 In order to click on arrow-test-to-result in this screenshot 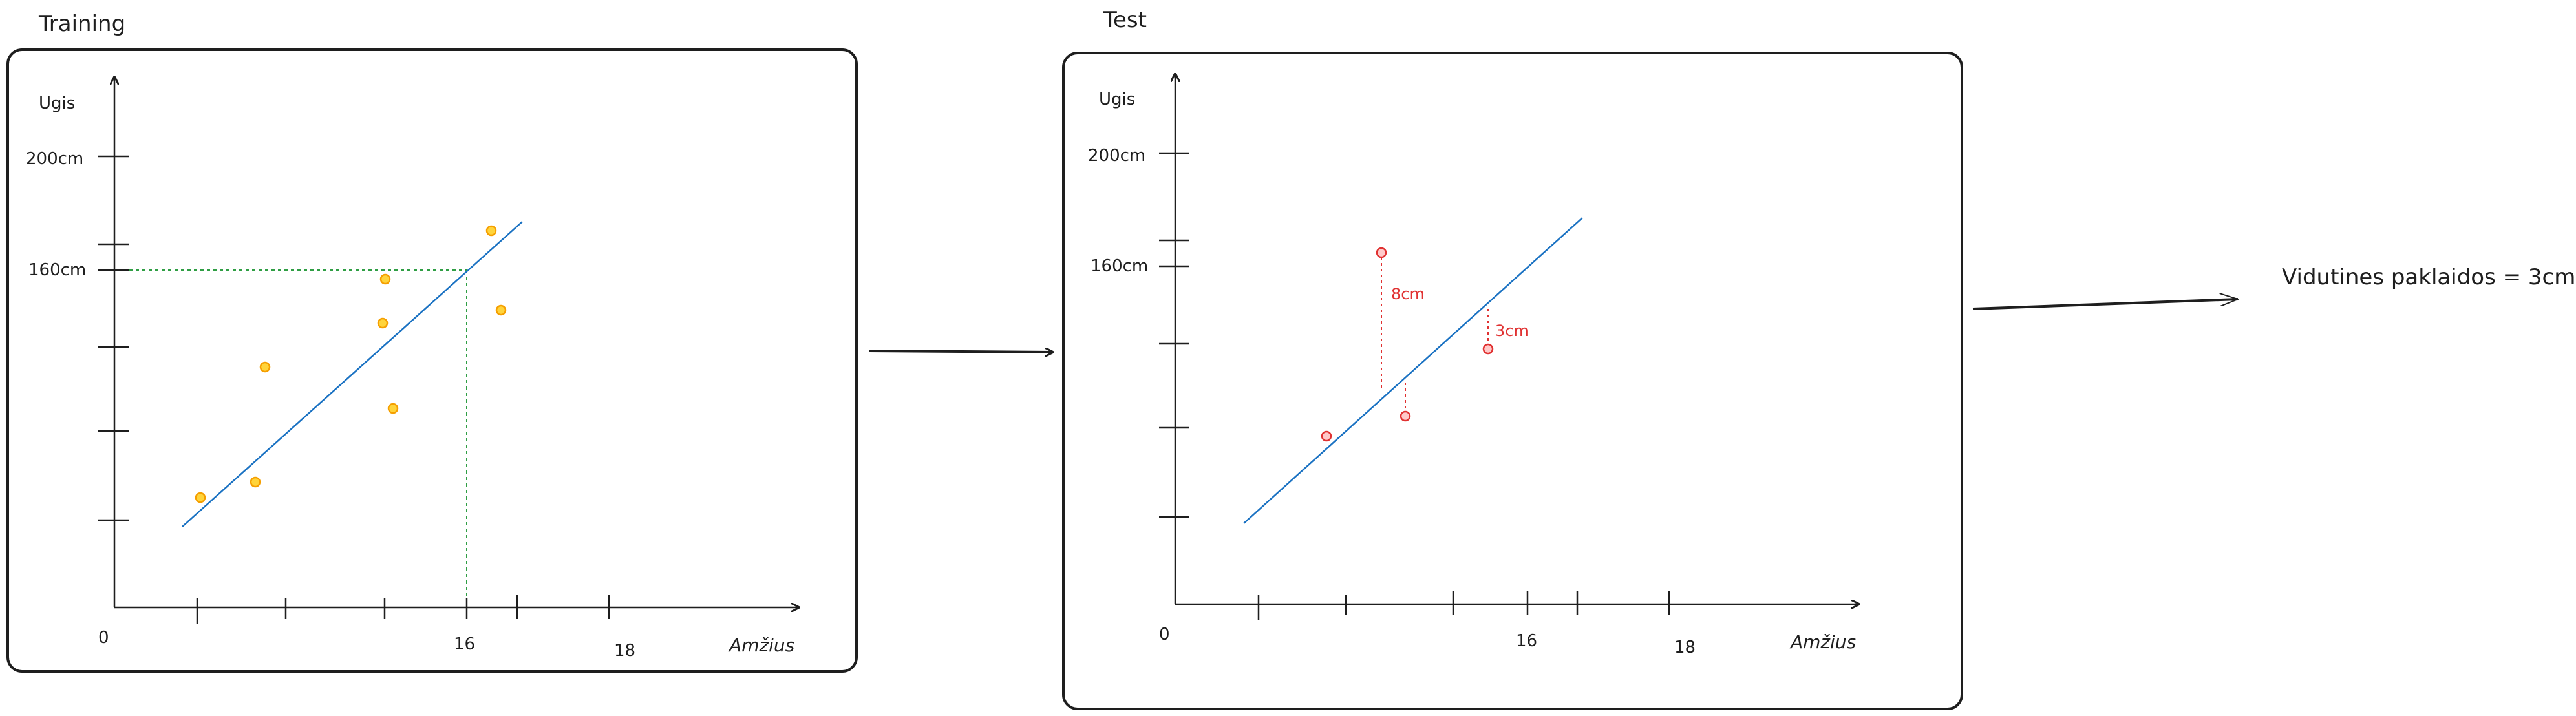, I will do `click(2105, 304)`.